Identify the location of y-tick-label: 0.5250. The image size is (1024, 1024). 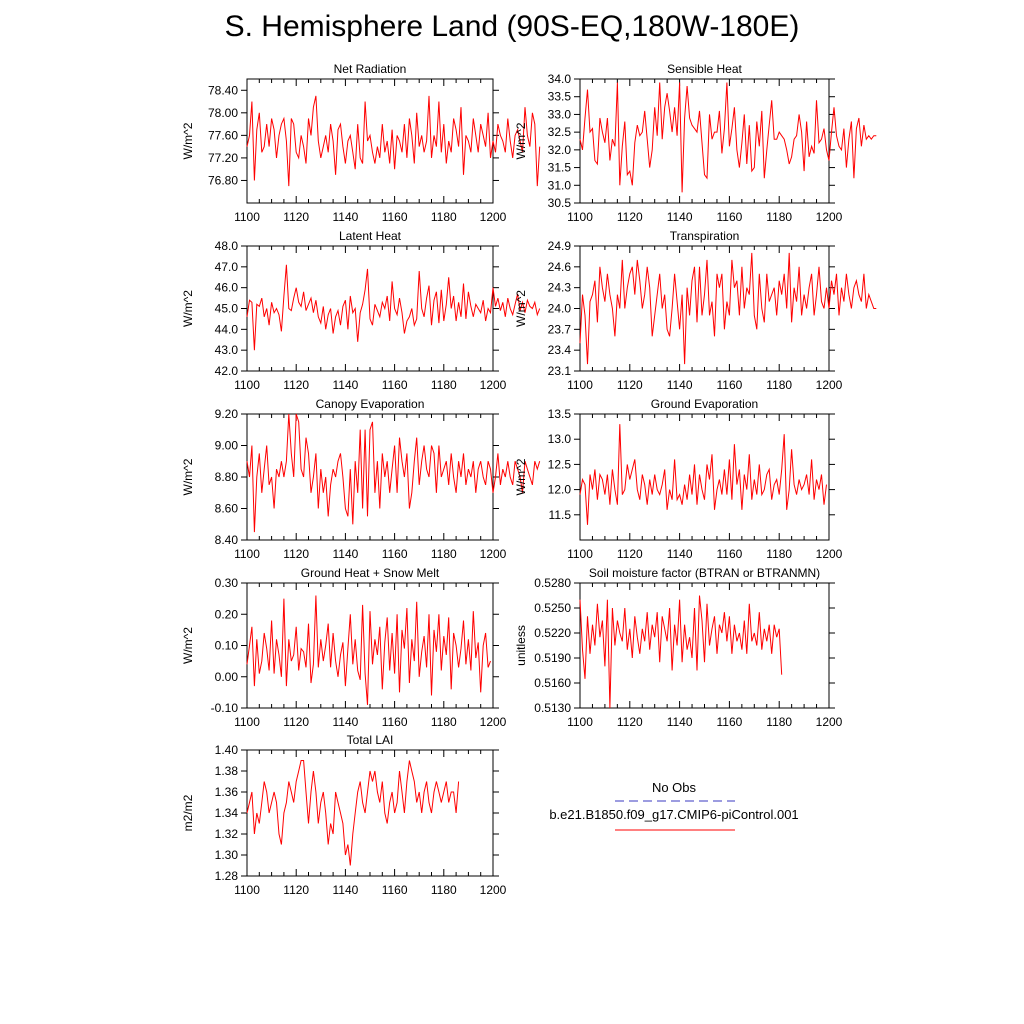
(552, 608).